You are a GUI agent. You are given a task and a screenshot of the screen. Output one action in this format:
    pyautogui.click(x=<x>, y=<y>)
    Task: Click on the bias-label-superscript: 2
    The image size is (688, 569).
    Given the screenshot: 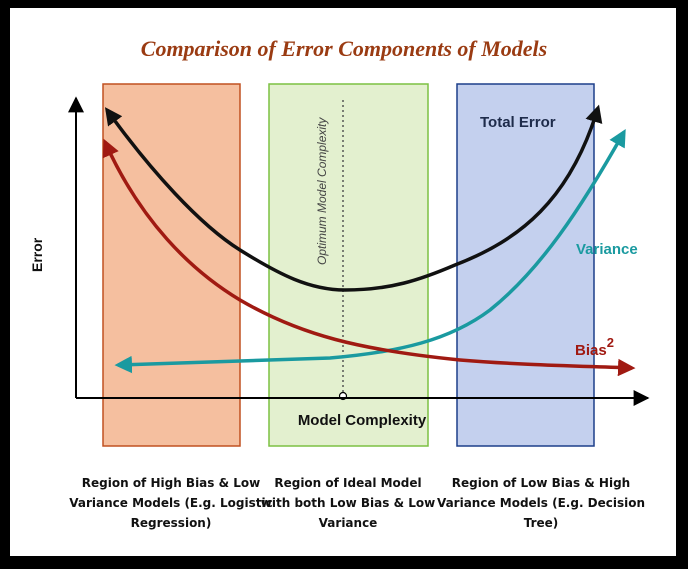 What is the action you would take?
    pyautogui.click(x=610, y=342)
    